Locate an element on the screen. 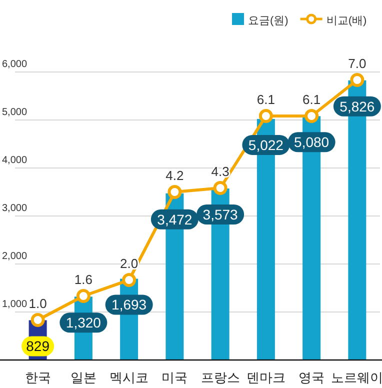 The height and width of the screenshot is (388, 382). bar-label: 5,826 is located at coordinates (357, 106).